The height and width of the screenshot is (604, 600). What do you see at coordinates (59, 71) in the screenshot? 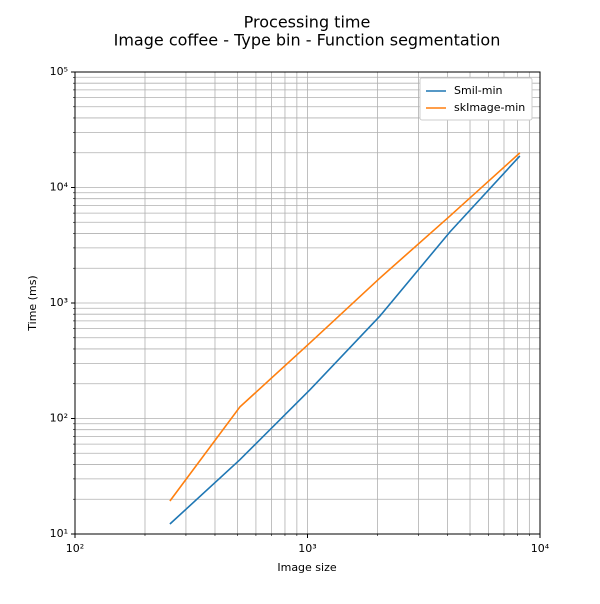
I see `y-tick-label: 10⁵` at bounding box center [59, 71].